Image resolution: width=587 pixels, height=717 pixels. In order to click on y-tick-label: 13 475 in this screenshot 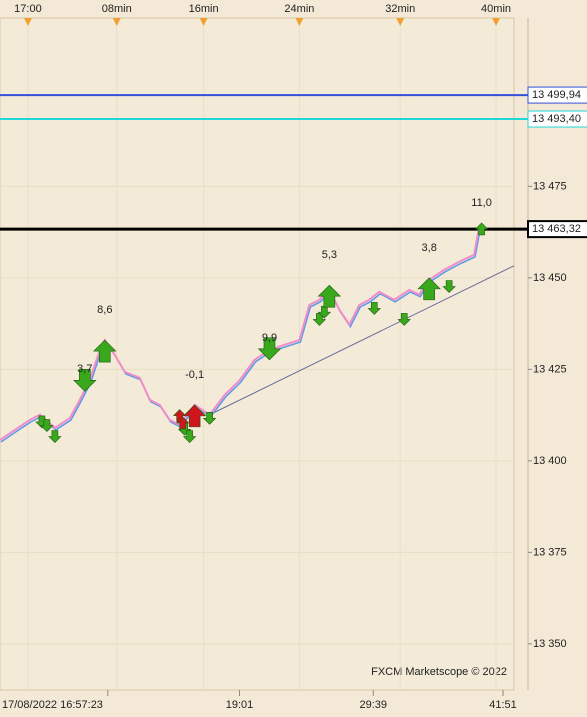, I will do `click(550, 186)`.